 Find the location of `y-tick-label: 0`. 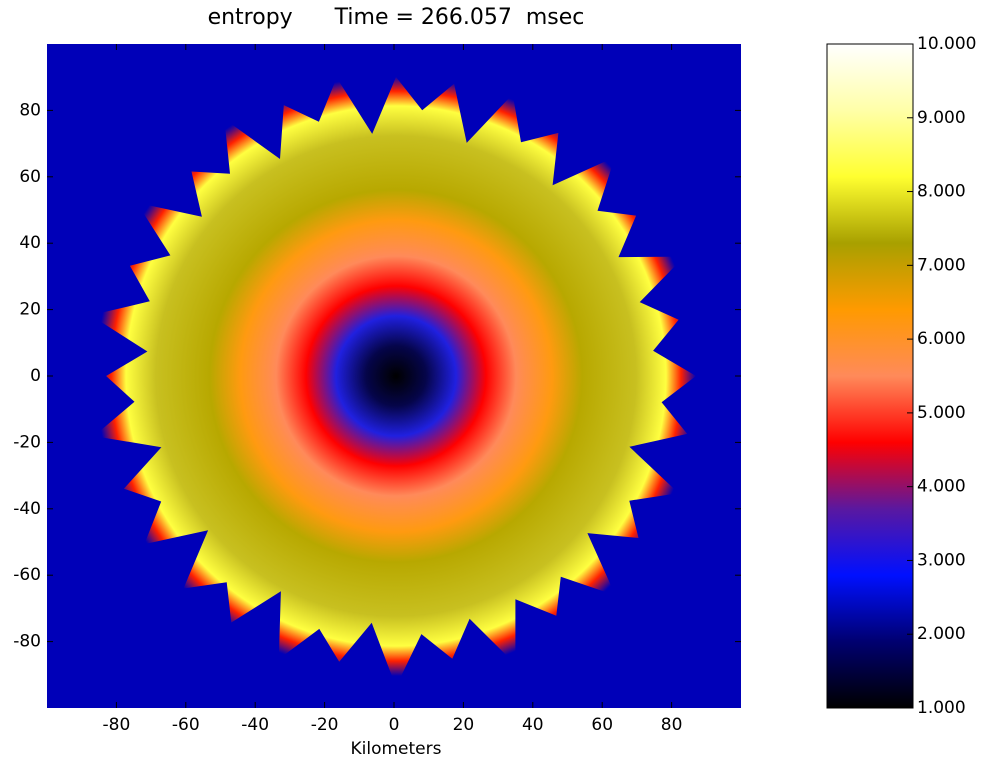

y-tick-label: 0 is located at coordinates (35, 376).